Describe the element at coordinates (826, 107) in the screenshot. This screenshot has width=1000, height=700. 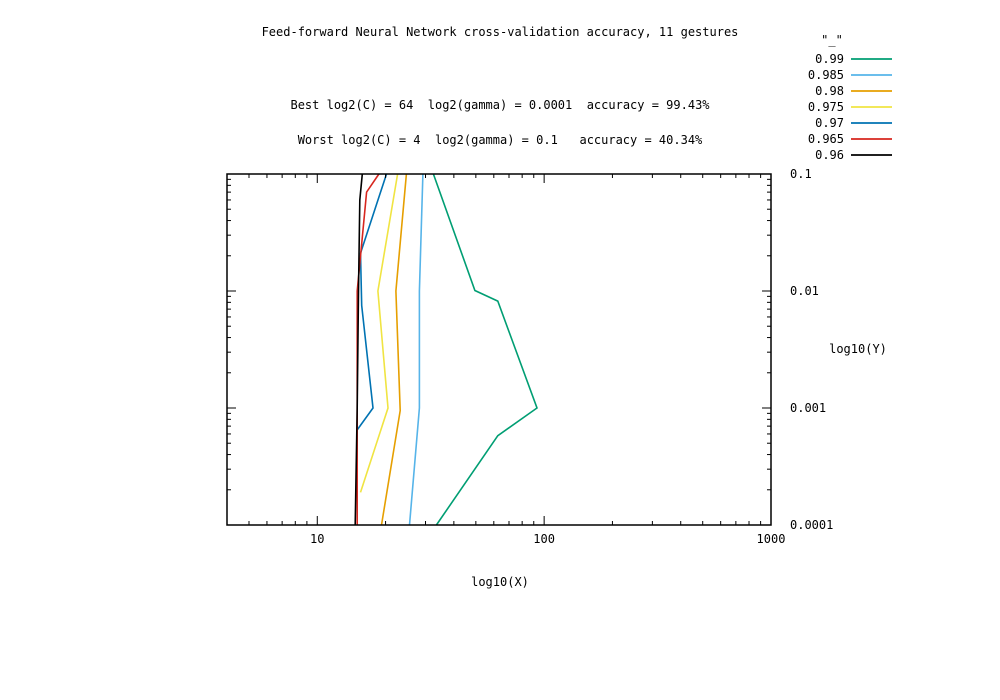
I see `legend-label-3: 0.975` at that location.